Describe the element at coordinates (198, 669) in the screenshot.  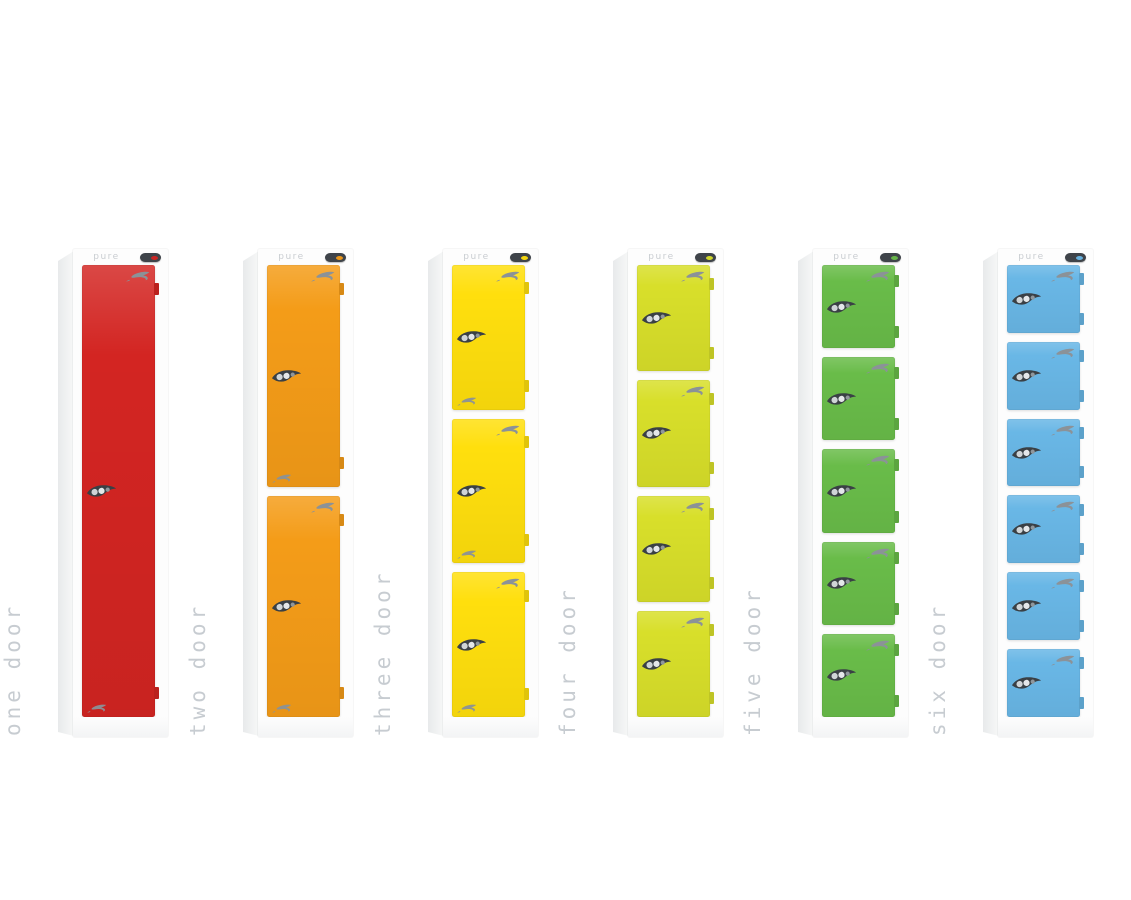
I see `locker-label-two-door: two door` at that location.